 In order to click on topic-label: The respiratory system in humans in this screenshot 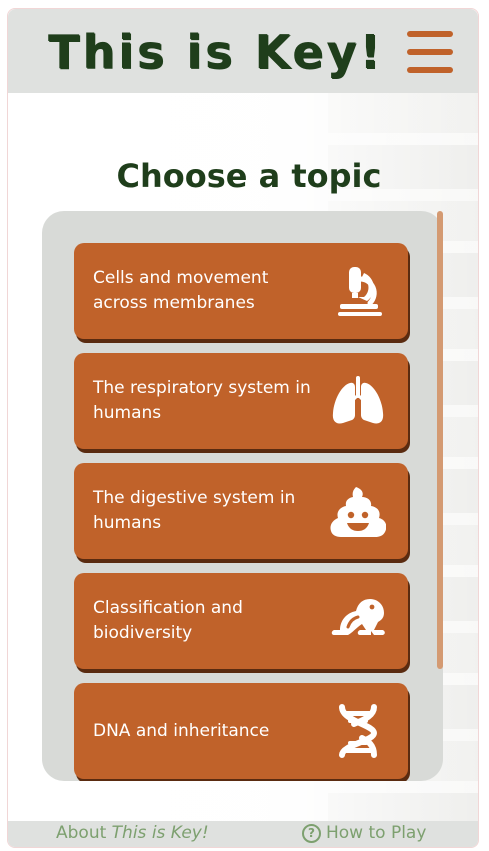, I will do `click(202, 400)`.